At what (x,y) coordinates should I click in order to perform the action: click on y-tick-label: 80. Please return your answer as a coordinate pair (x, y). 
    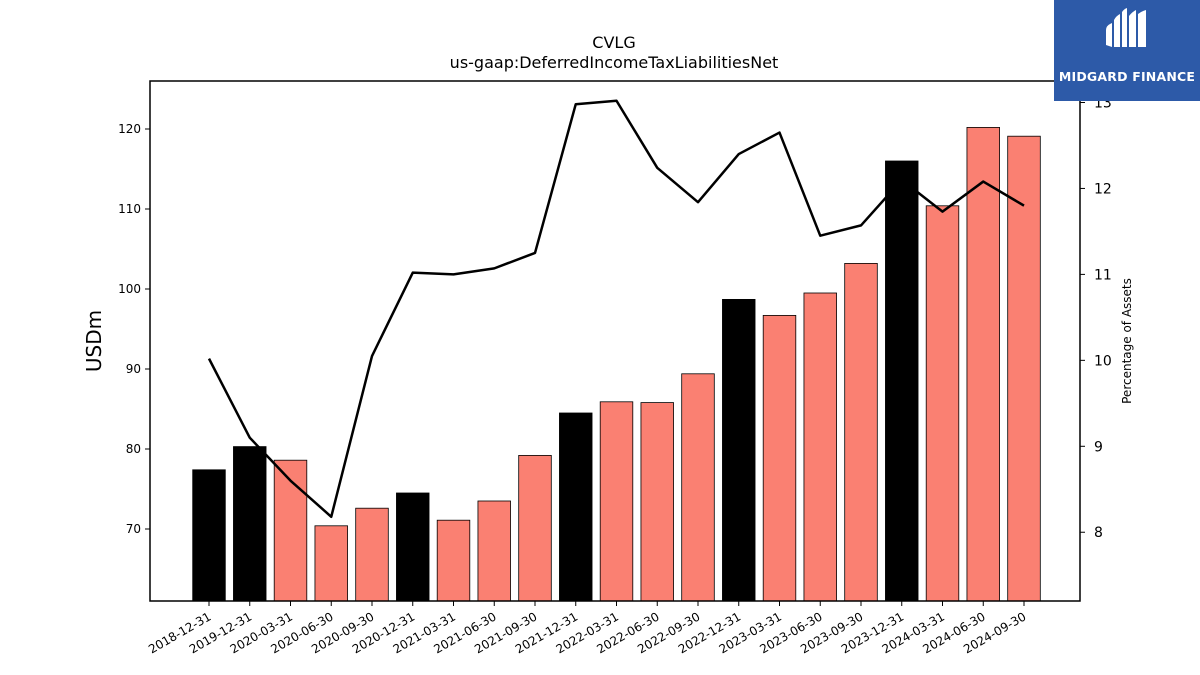
    Looking at the image, I should click on (133, 449).